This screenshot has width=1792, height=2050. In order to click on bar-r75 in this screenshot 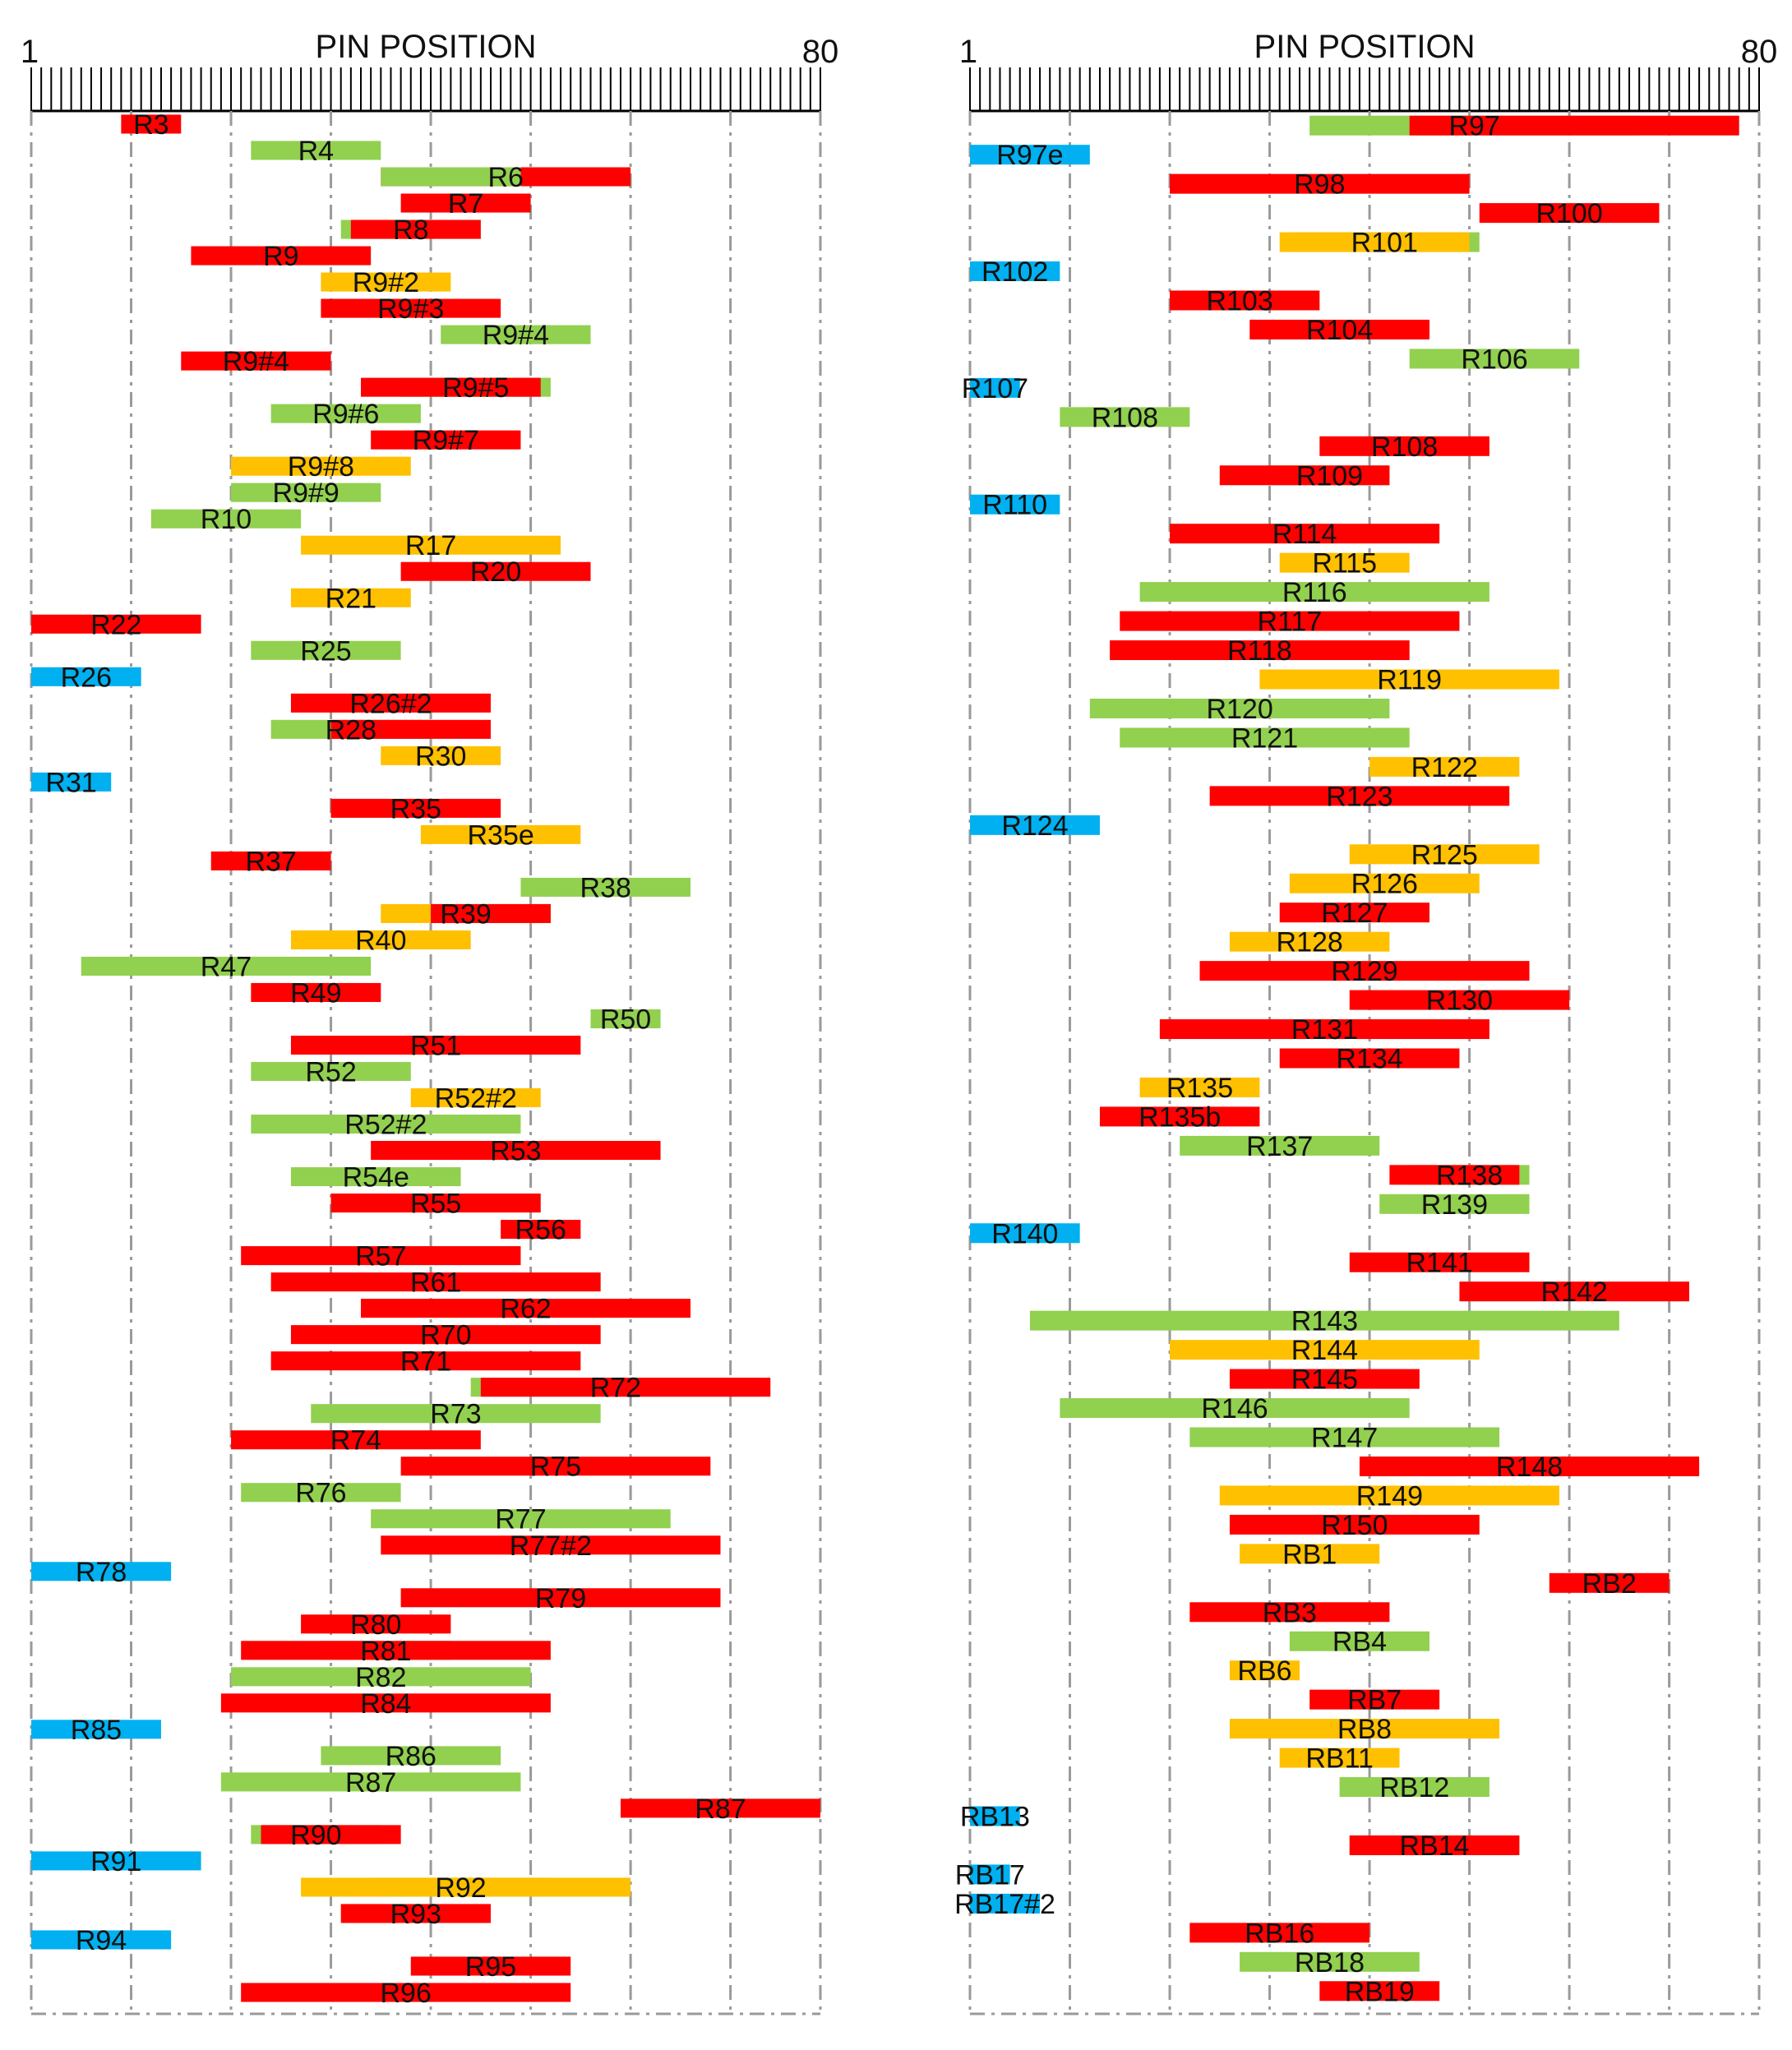, I will do `click(556, 1466)`.